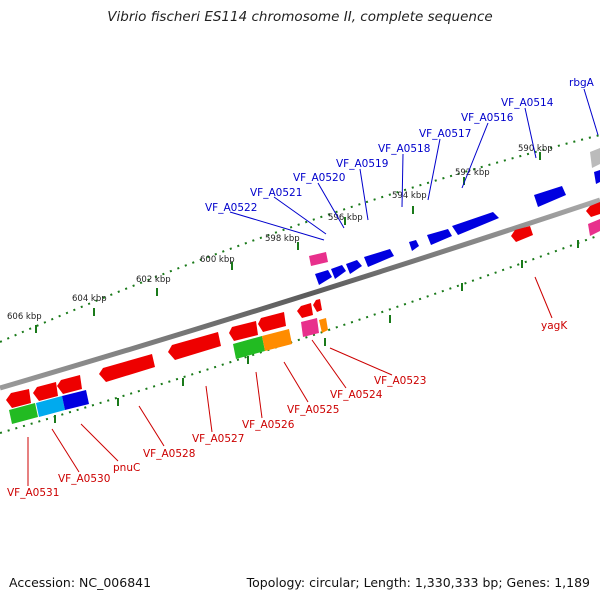  I want to click on gene-label-top: VF_A0519, so click(362, 164).